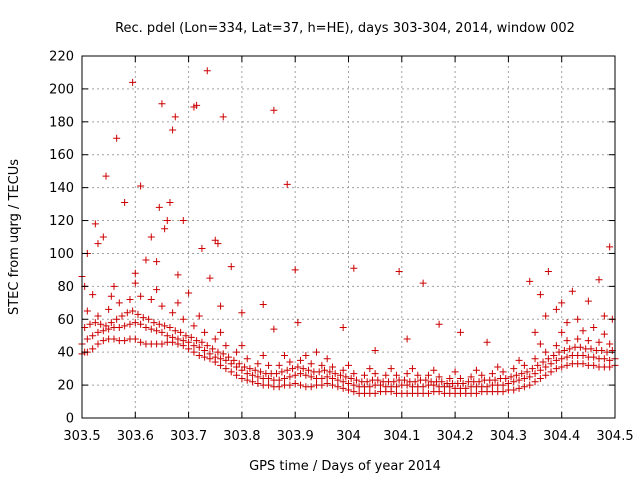 The image size is (640, 480). I want to click on x-tick-label: 303.8, so click(241, 436).